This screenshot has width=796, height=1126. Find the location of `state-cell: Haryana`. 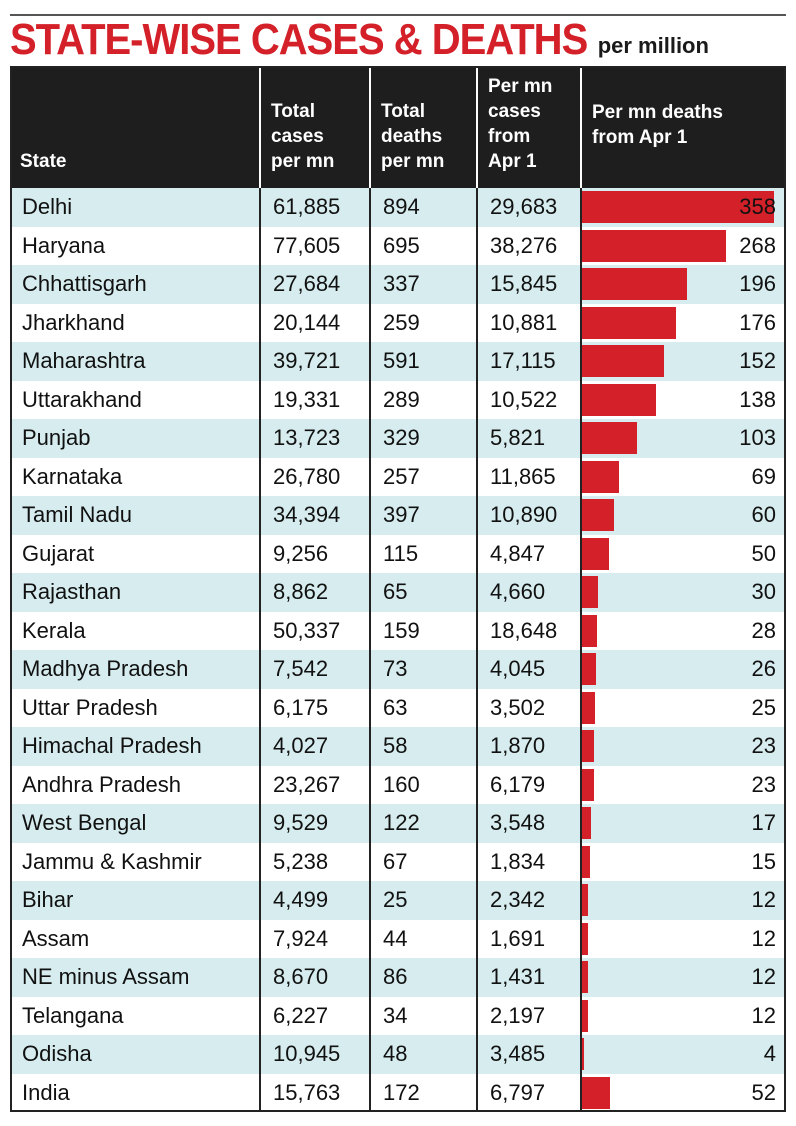

state-cell: Haryana is located at coordinates (64, 245).